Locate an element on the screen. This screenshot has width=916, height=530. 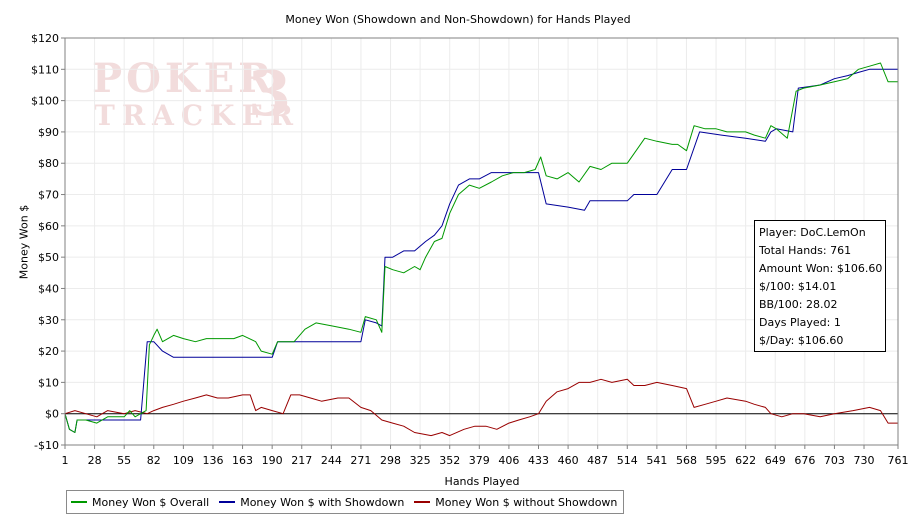
x-tick-label: 460 is located at coordinates (568, 460).